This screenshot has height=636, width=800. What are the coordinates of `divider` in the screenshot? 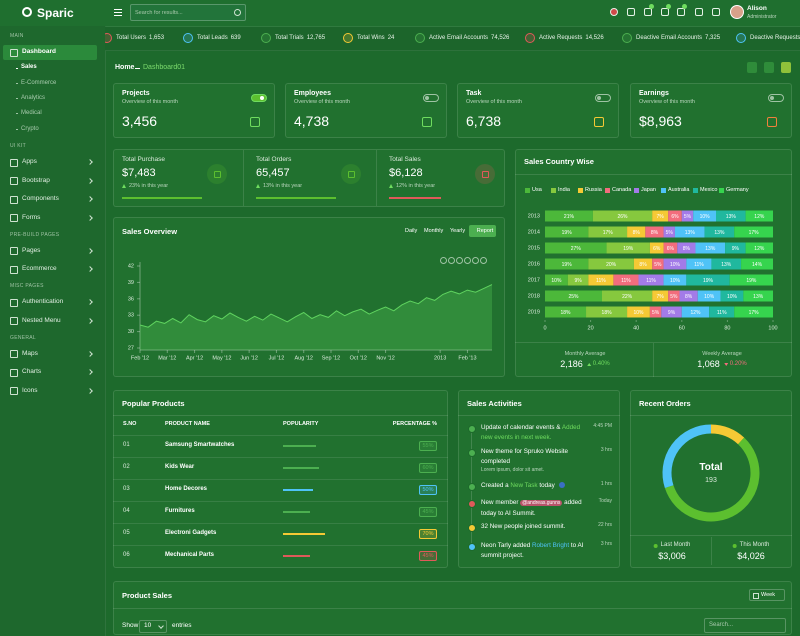 It's located at (376, 178).